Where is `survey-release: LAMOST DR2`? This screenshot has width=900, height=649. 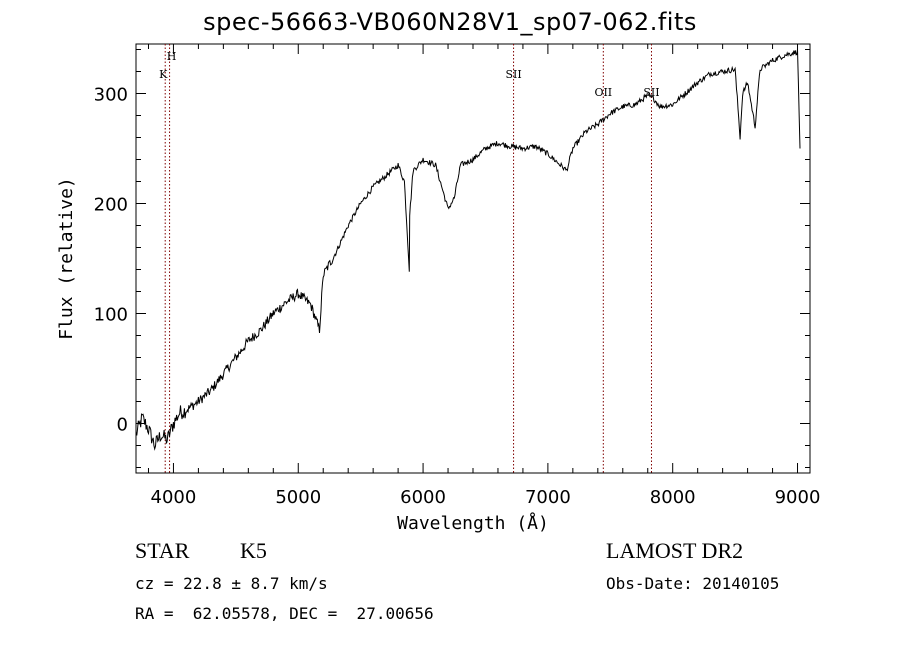 survey-release: LAMOST DR2 is located at coordinates (675, 550).